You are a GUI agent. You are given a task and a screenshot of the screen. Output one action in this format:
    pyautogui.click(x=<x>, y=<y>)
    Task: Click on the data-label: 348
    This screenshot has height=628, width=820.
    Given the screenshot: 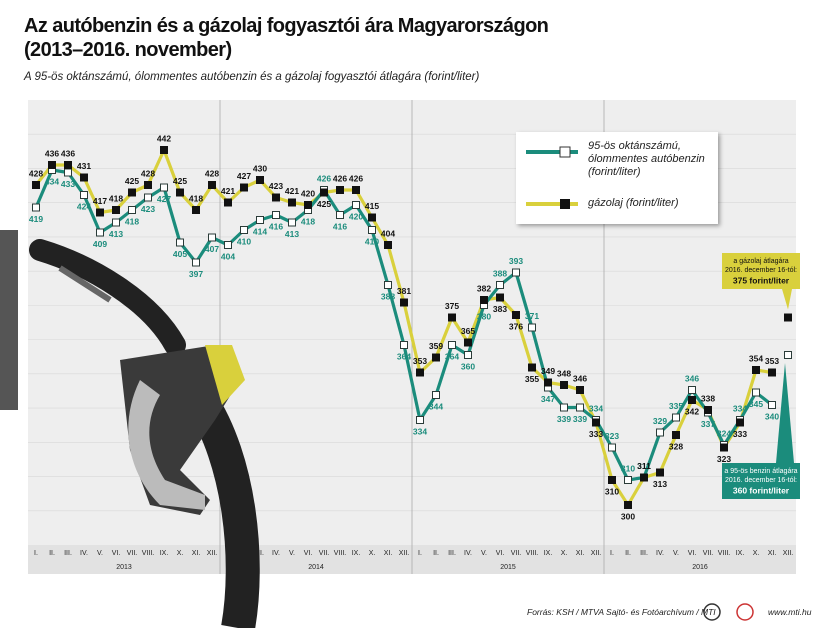 What is the action you would take?
    pyautogui.click(x=564, y=373)
    